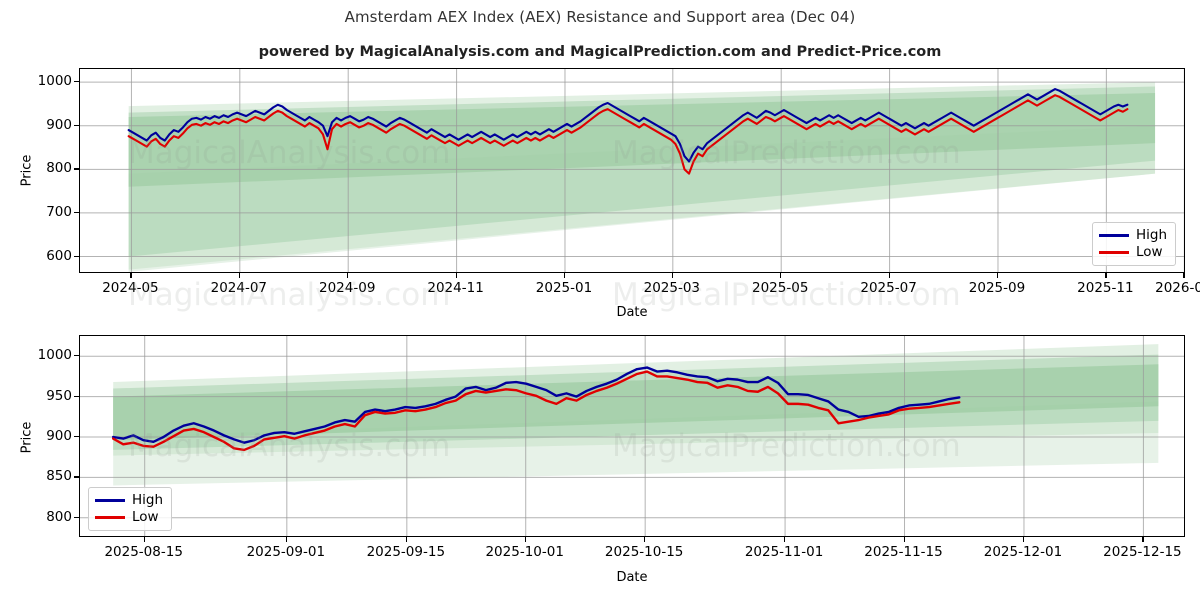 This screenshot has width=1200, height=600. Describe the element at coordinates (644, 552) in the screenshot. I see `x-tick-label: 2025-10-15` at that location.